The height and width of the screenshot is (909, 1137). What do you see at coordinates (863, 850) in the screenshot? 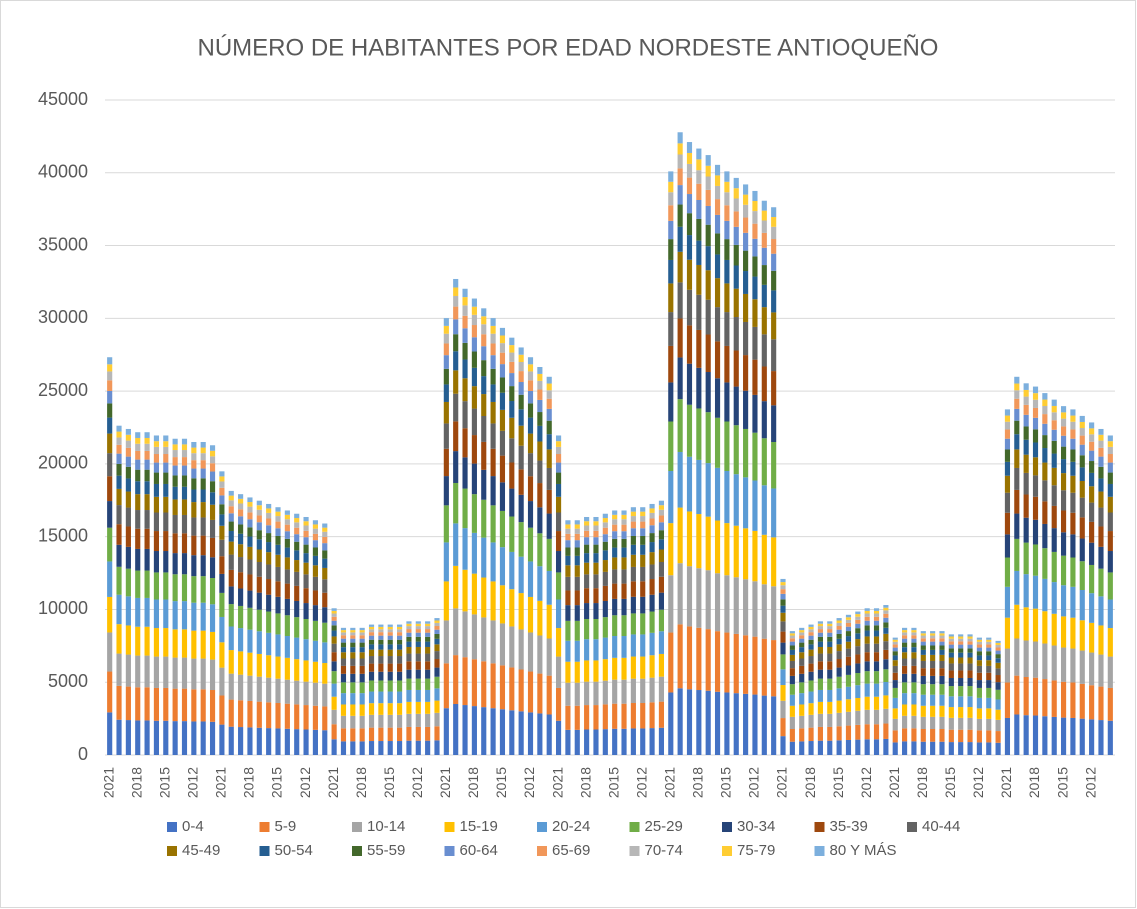
I see `legend-label: 80 Y MÁS` at bounding box center [863, 850].